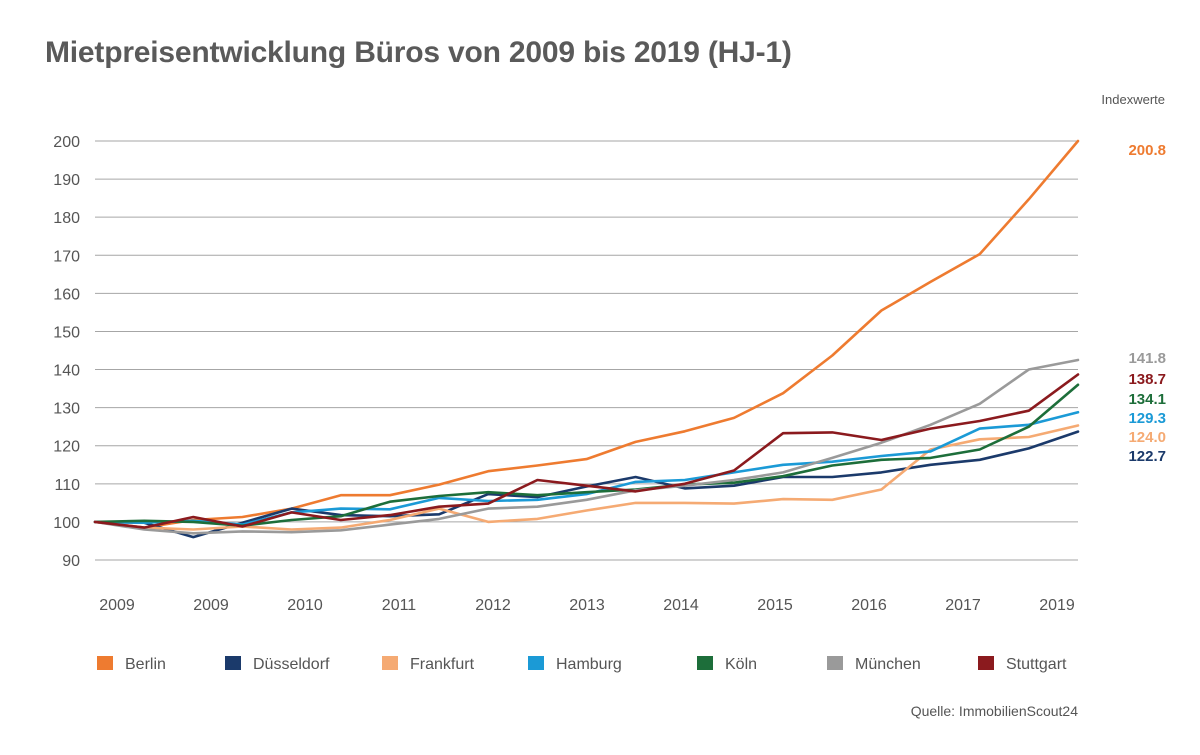 The image size is (1200, 755). I want to click on end-value-label: 122.7, so click(1147, 456).